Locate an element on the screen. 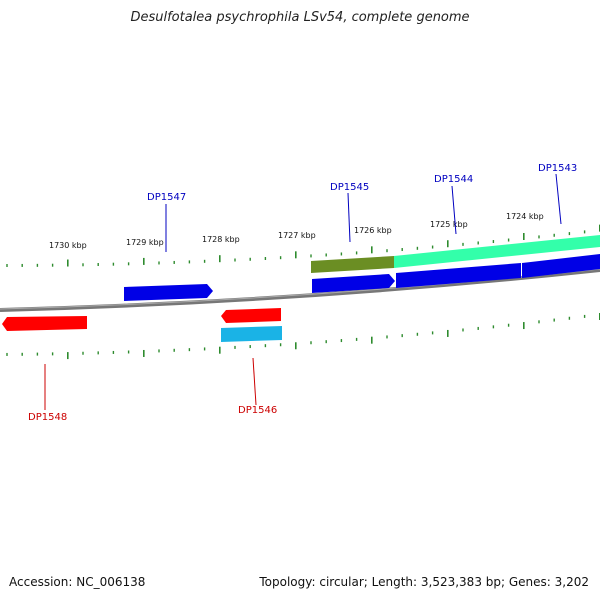 The height and width of the screenshot is (600, 600). gene-label-dp1545: DP1545 is located at coordinates (349, 187).